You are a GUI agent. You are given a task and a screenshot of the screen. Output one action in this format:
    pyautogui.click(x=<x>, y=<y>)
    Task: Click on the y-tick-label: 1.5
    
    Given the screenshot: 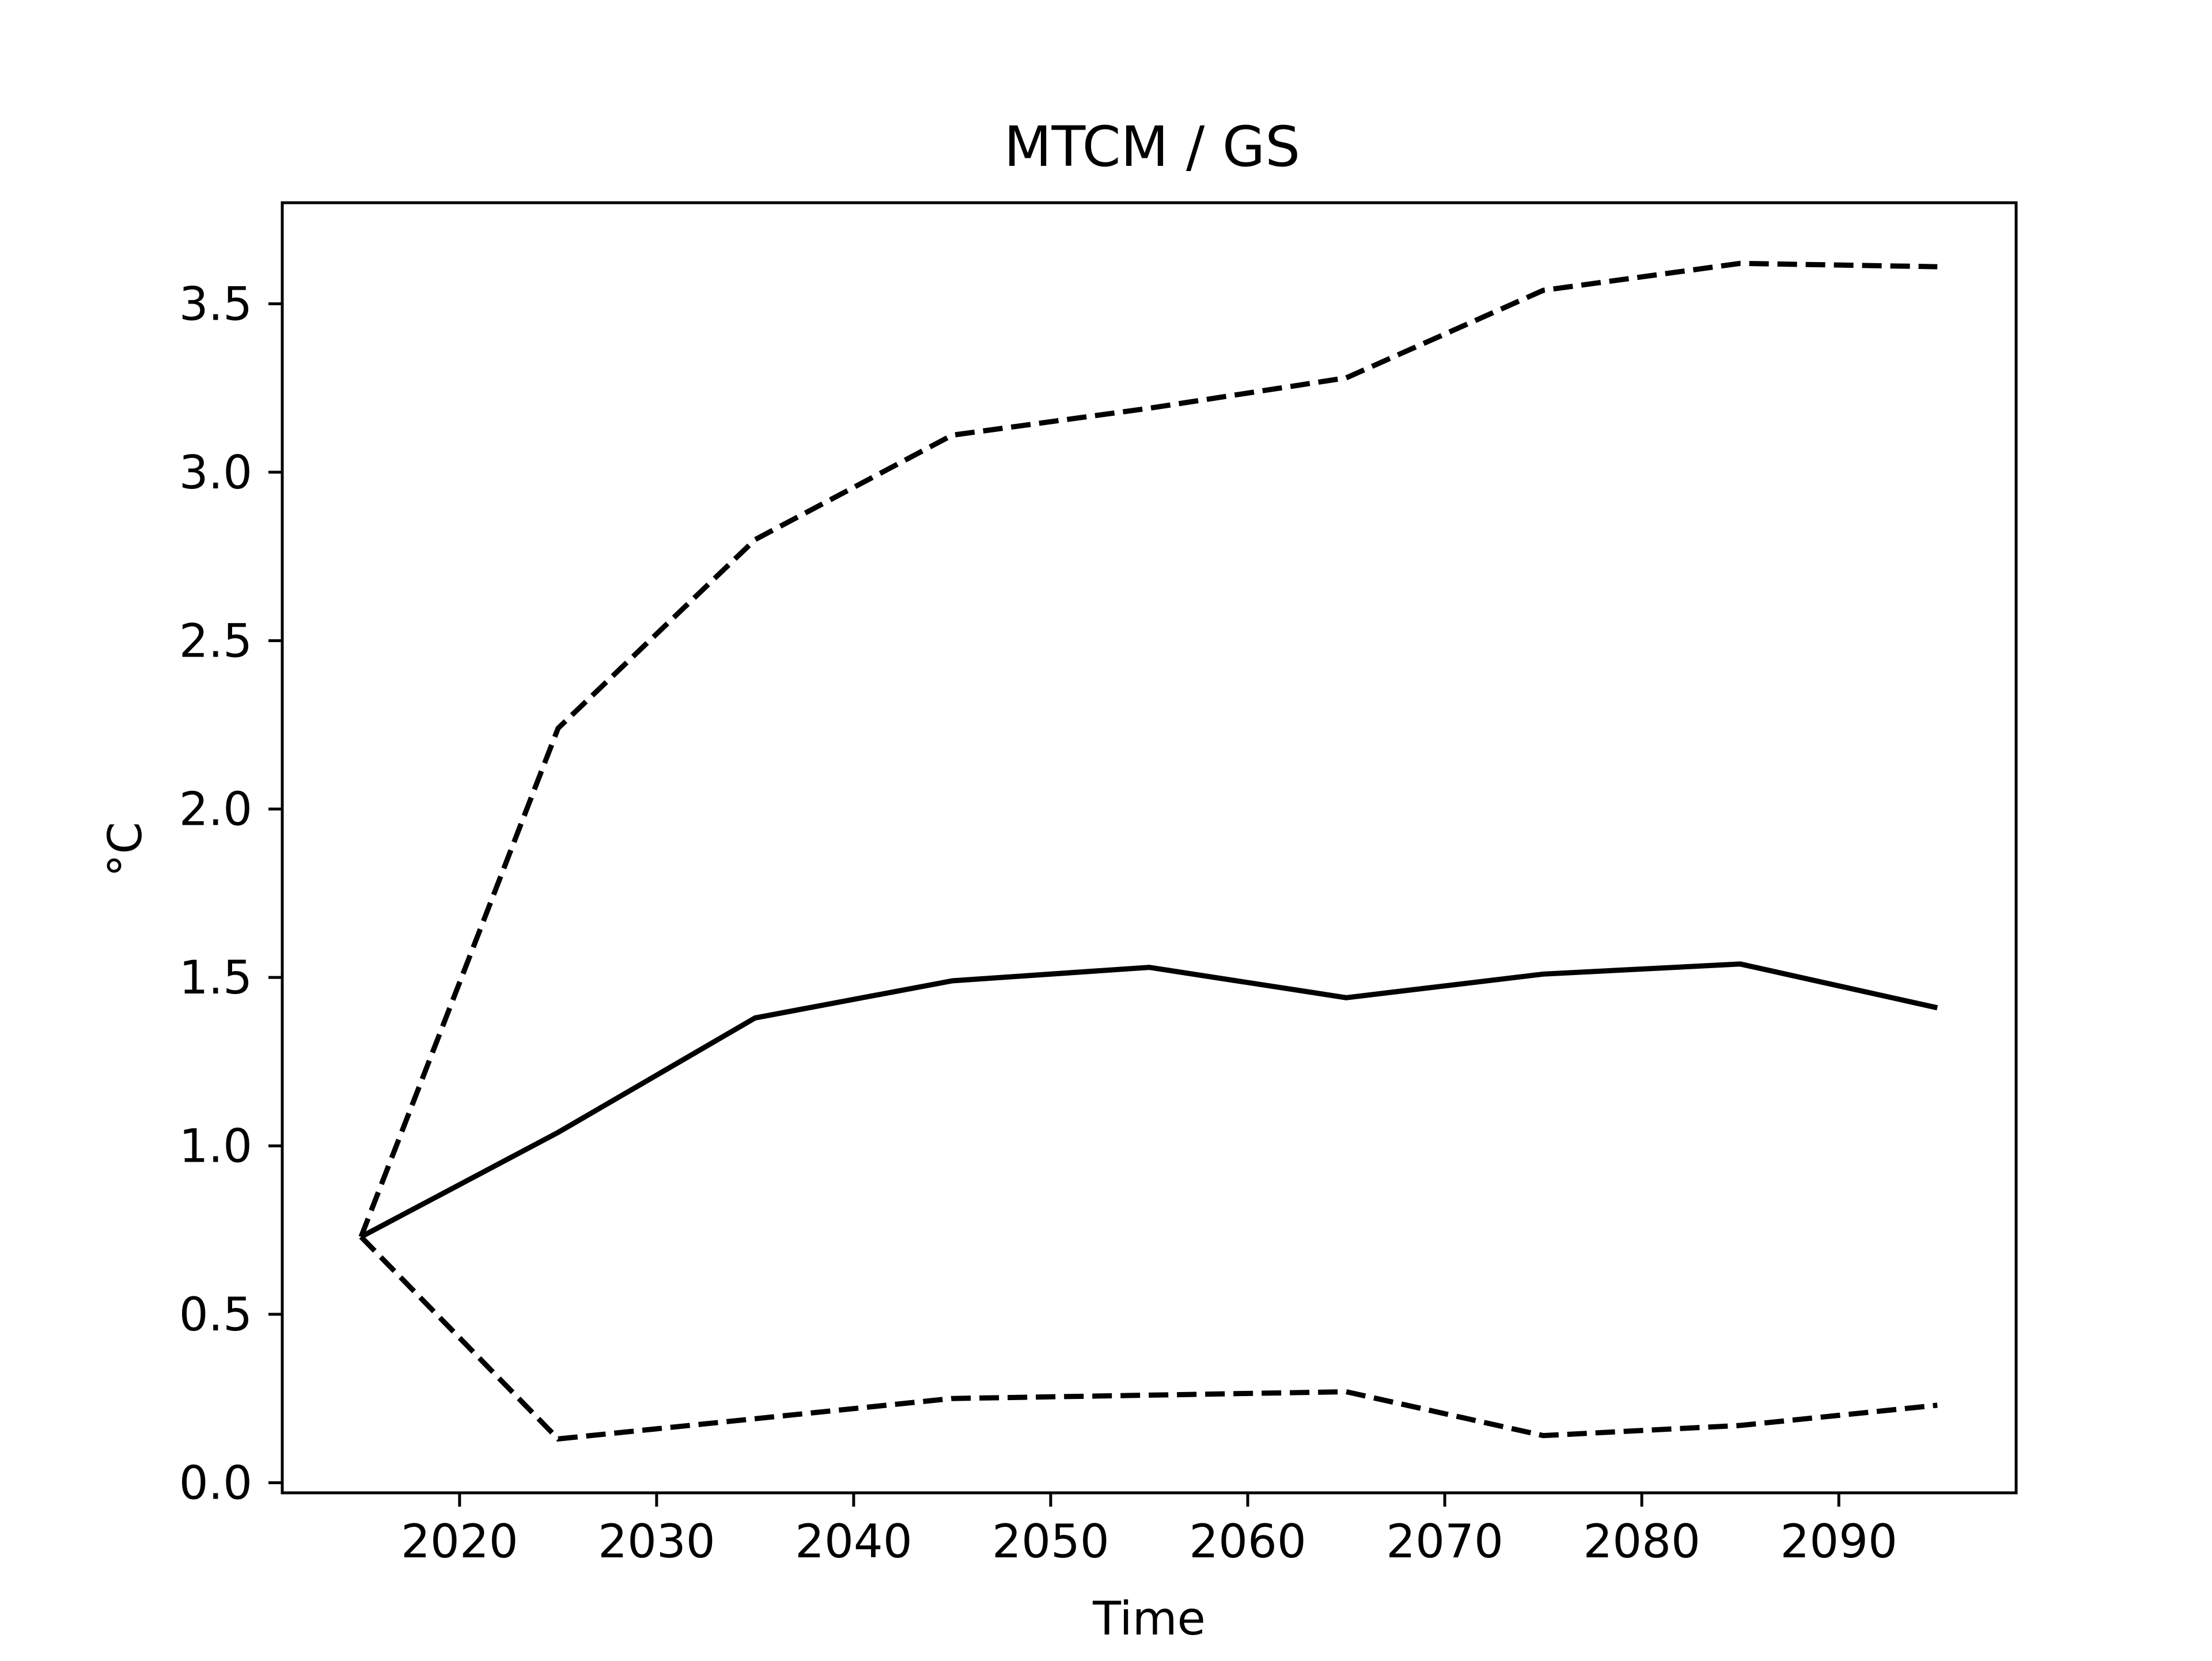 What is the action you would take?
    pyautogui.click(x=215, y=977)
    